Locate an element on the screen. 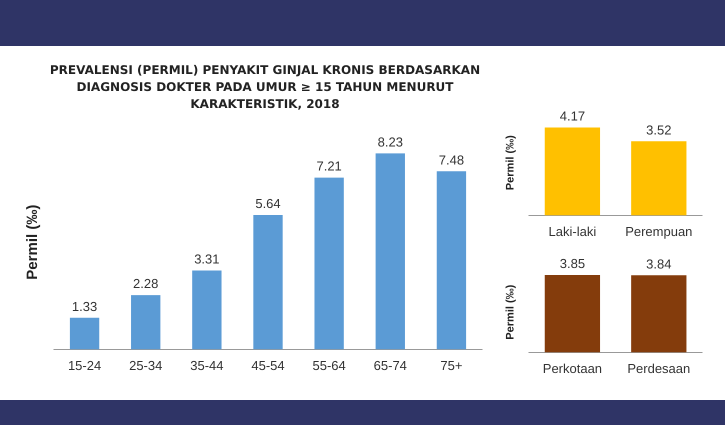  data-label: 5.64 is located at coordinates (268, 204).